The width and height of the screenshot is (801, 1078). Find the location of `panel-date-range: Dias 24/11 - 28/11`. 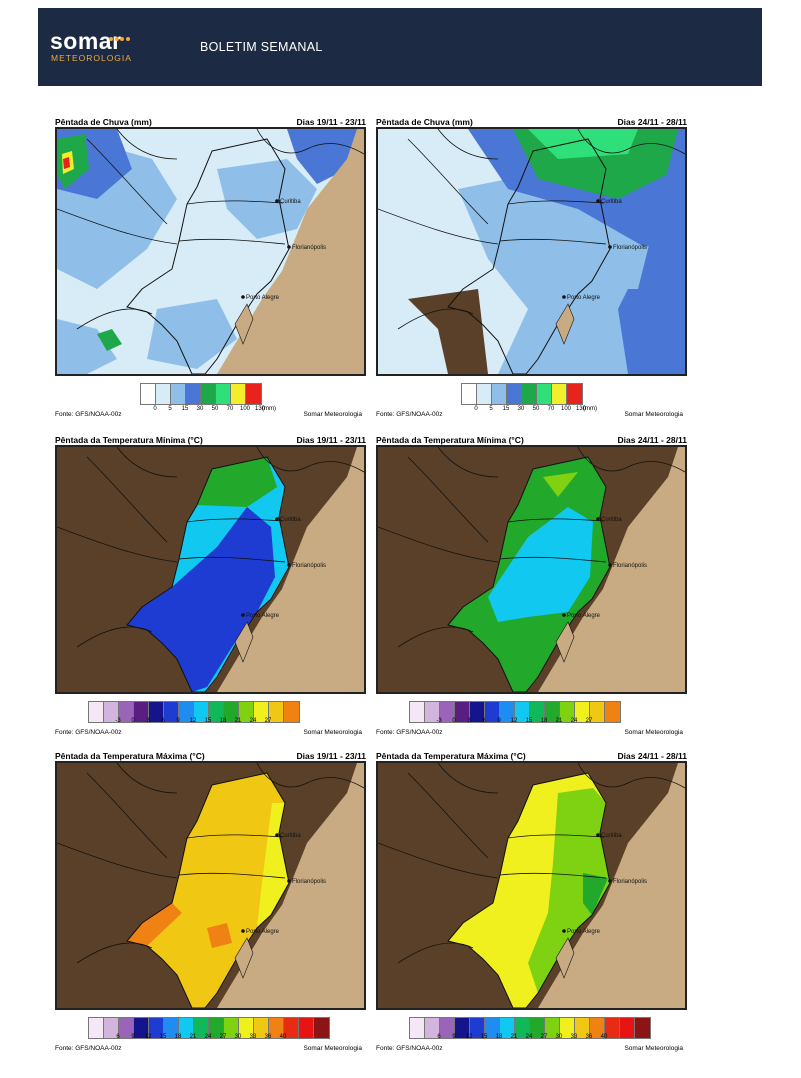

panel-date-range: Dias 24/11 - 28/11 is located at coordinates (652, 122).